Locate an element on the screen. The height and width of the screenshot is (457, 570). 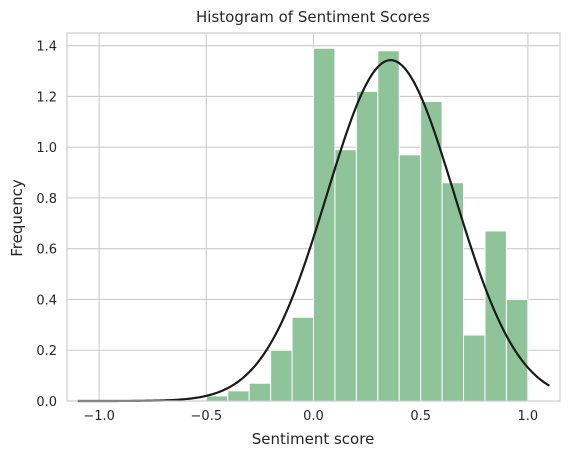
y-tick-label: 1.4 is located at coordinates (46, 47).